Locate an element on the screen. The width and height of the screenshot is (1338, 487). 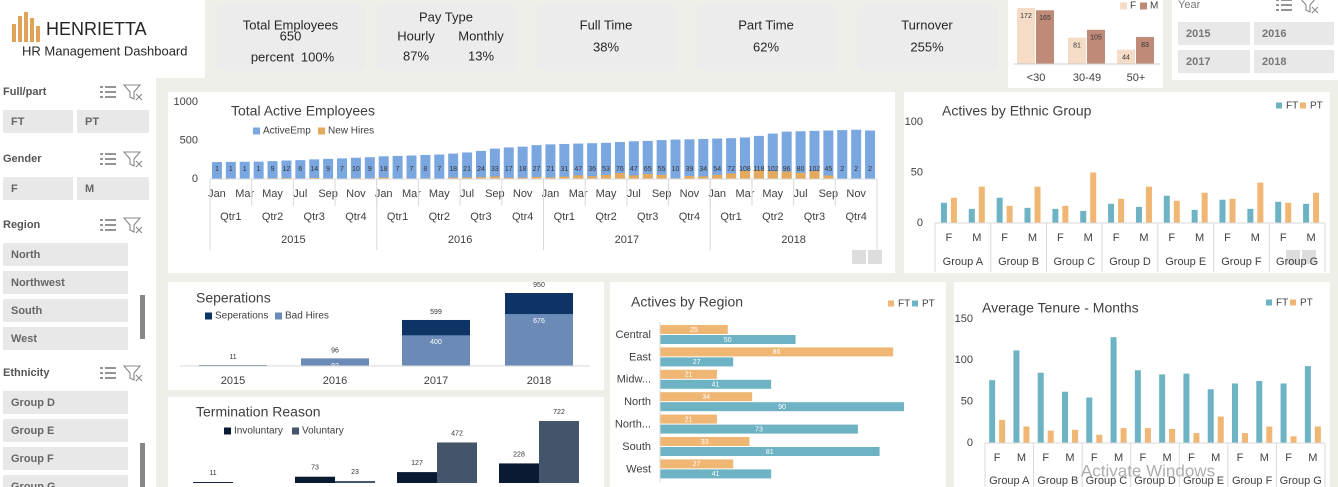
x-tick-label: Jan is located at coordinates (717, 194).